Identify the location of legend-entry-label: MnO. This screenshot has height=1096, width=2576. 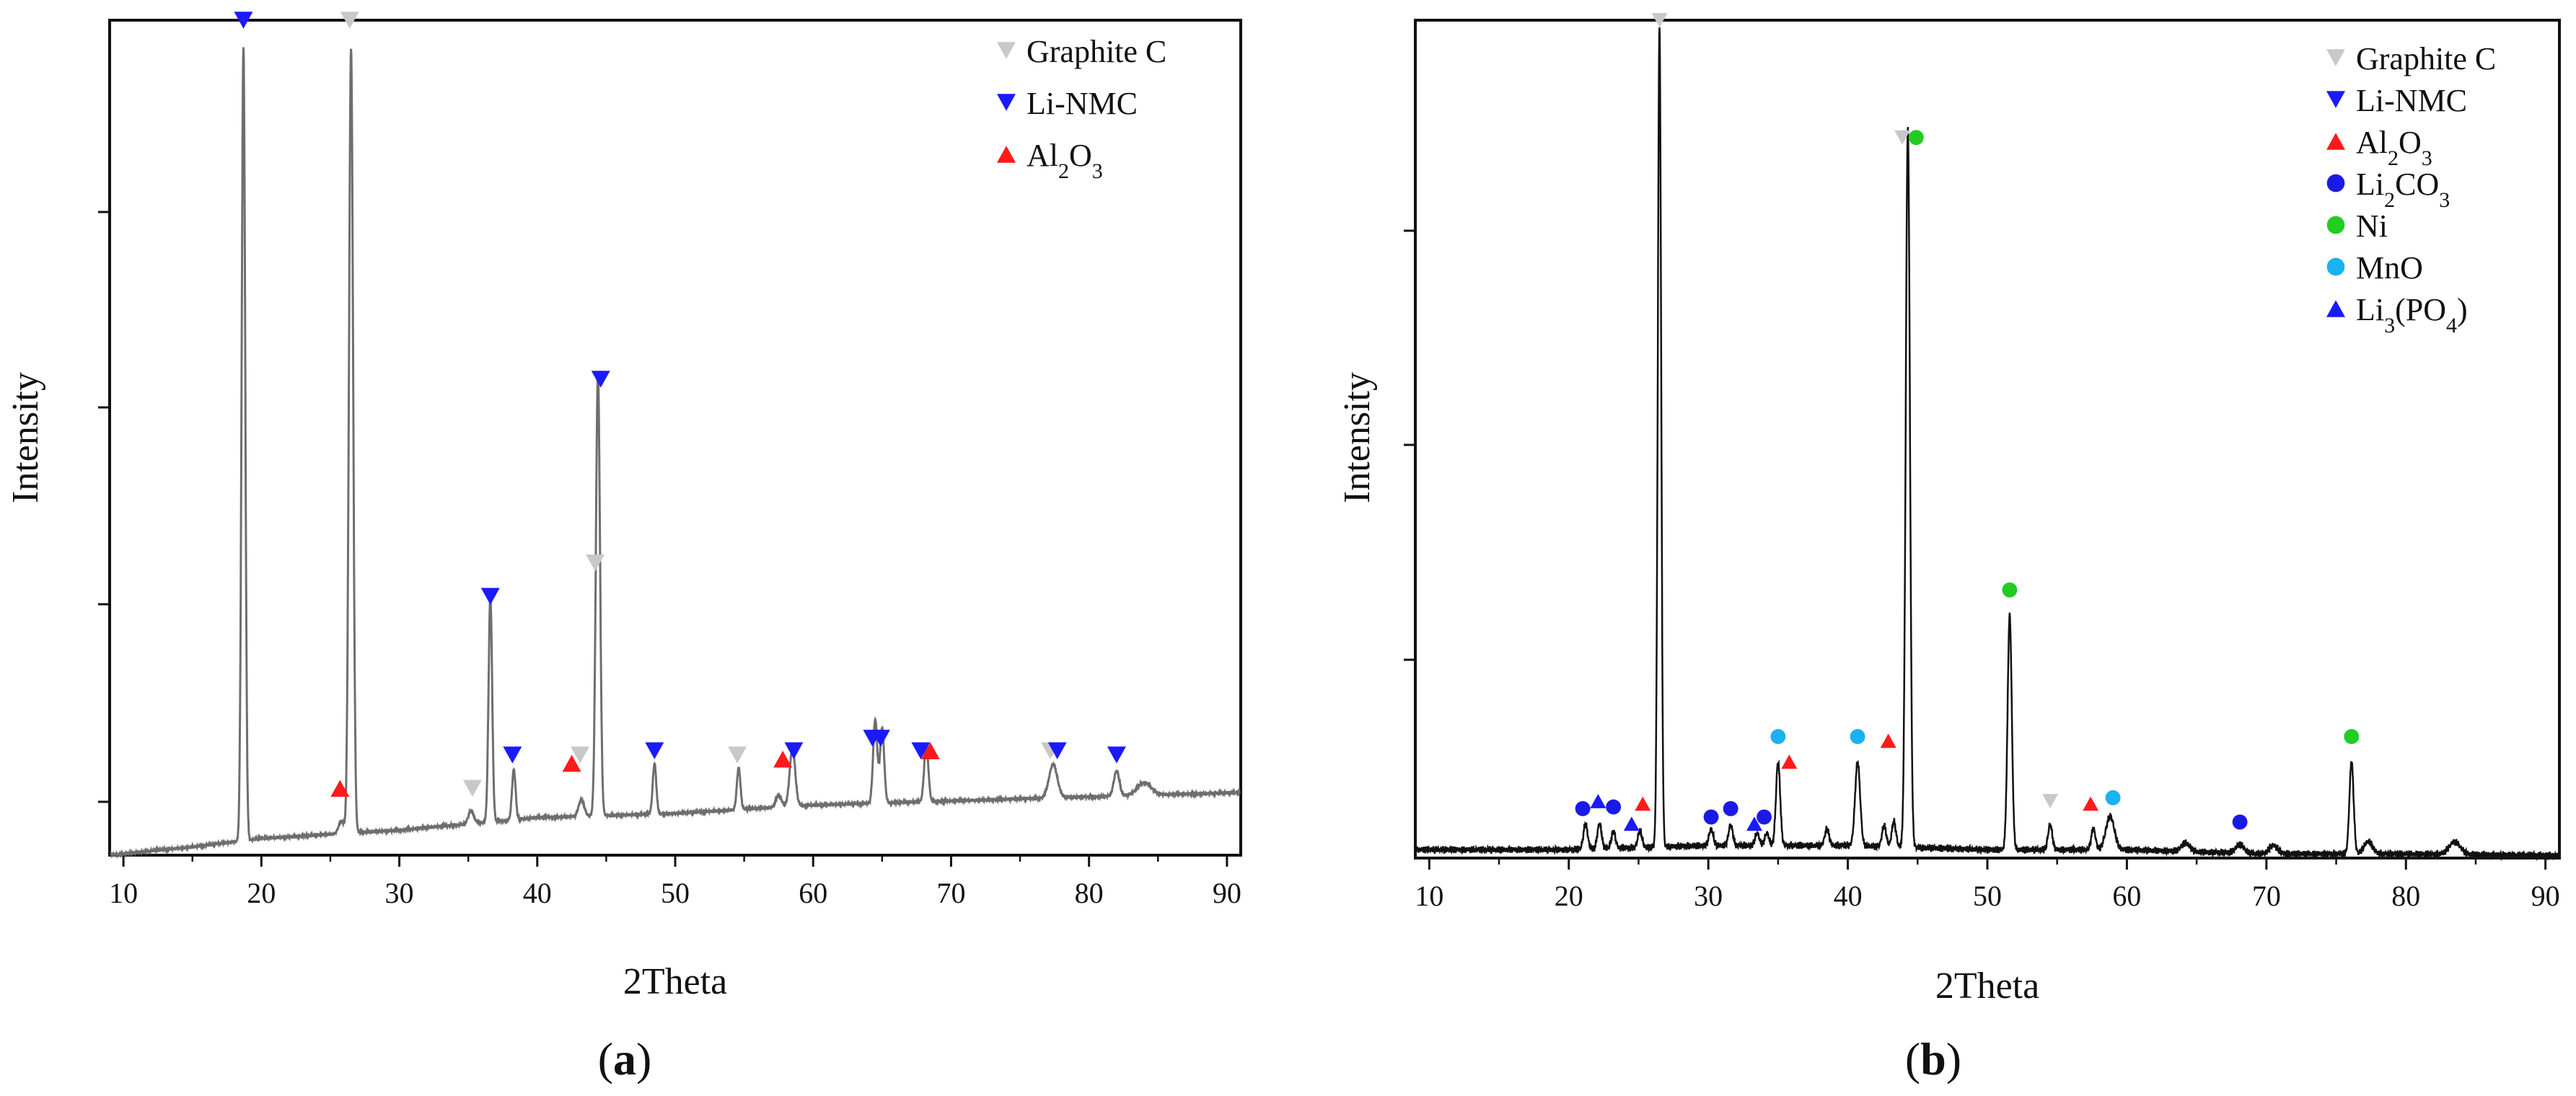
(2389, 268).